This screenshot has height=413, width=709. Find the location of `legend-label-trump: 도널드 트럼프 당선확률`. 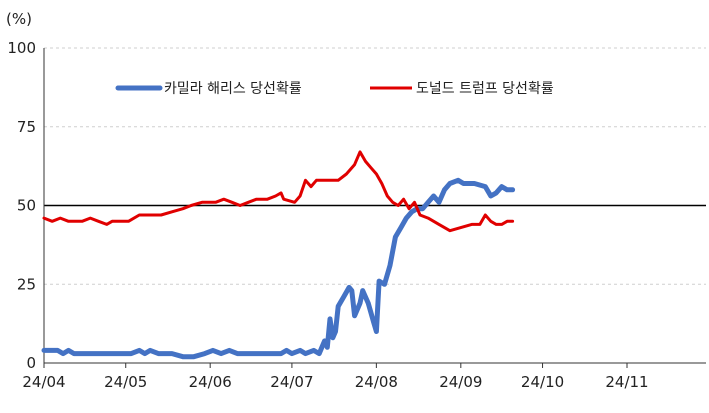

legend-label-trump: 도널드 트럼프 당선확률 is located at coordinates (485, 89).